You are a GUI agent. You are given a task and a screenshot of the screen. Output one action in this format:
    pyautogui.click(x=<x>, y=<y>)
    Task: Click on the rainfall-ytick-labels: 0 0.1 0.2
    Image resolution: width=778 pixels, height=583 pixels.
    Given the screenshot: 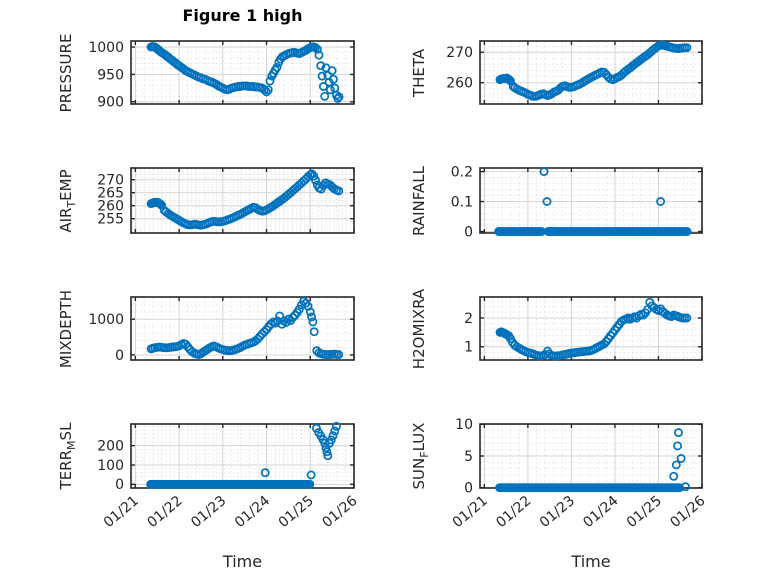 What is the action you would take?
    pyautogui.click(x=462, y=202)
    